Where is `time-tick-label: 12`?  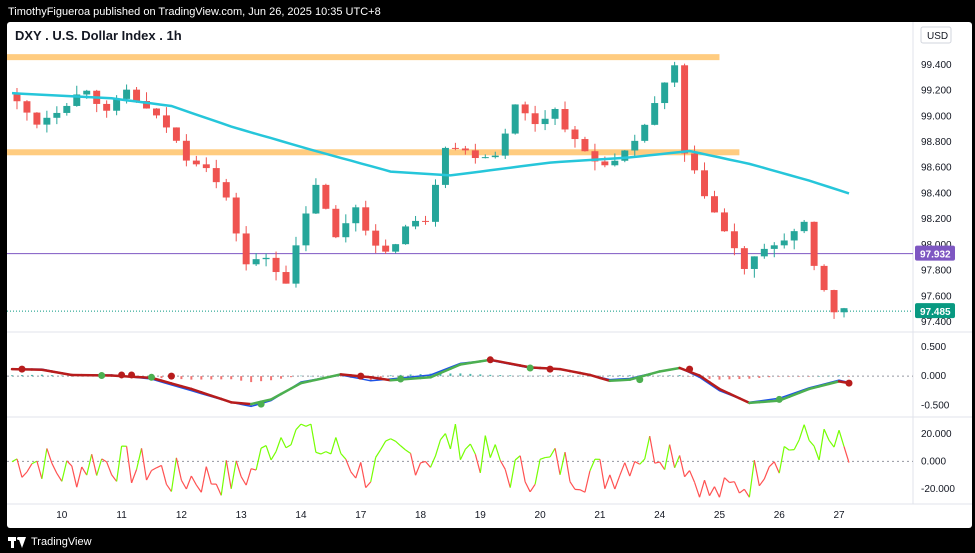
time-tick-label: 12 is located at coordinates (182, 515).